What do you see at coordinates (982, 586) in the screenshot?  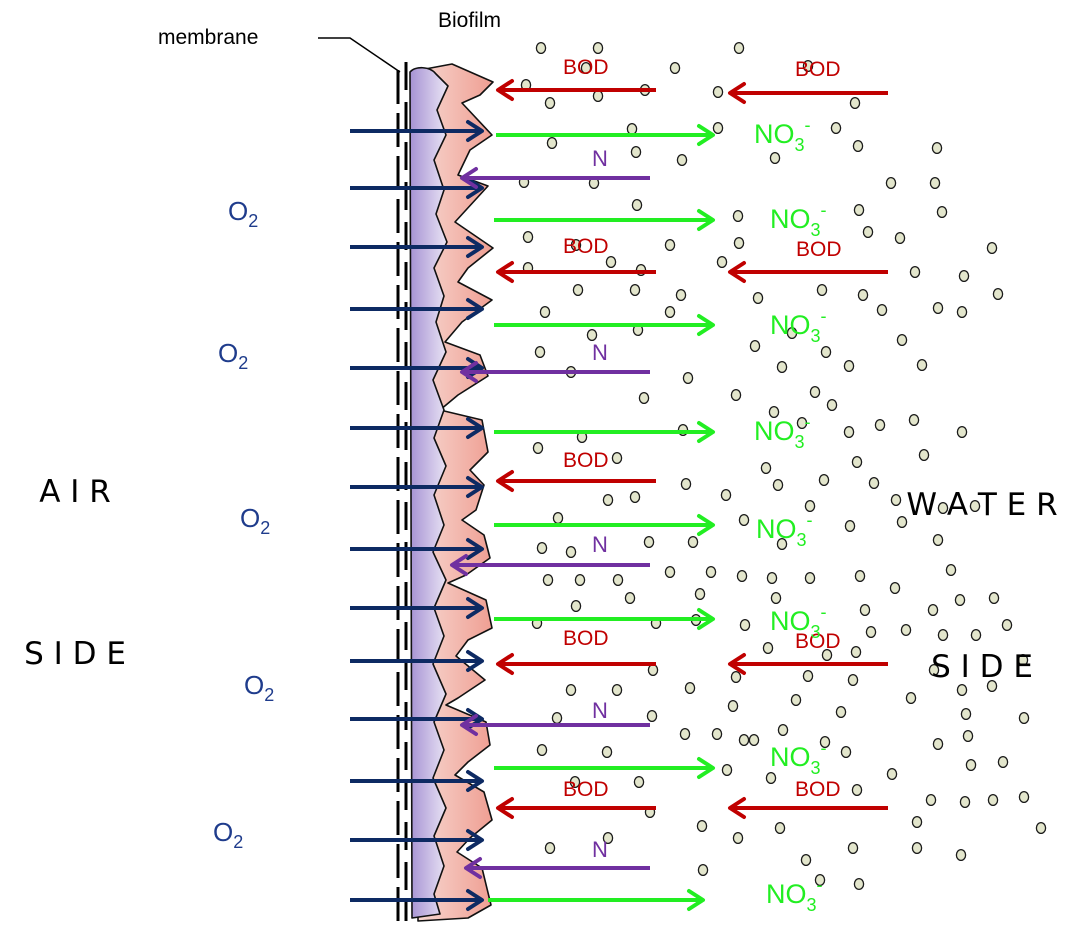 I see `water-side-label: W A T E R S I D E` at bounding box center [982, 586].